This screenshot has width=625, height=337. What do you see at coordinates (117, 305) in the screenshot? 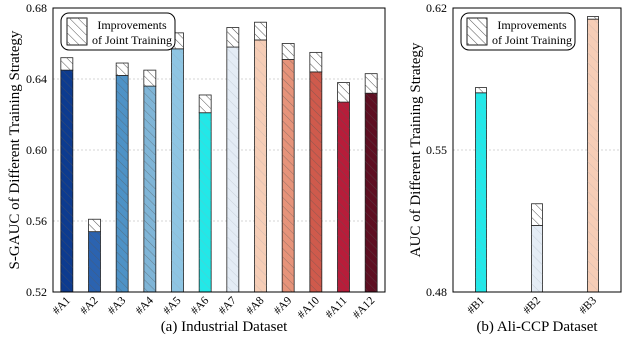
I see `x-tick-label: #A3` at bounding box center [117, 305].